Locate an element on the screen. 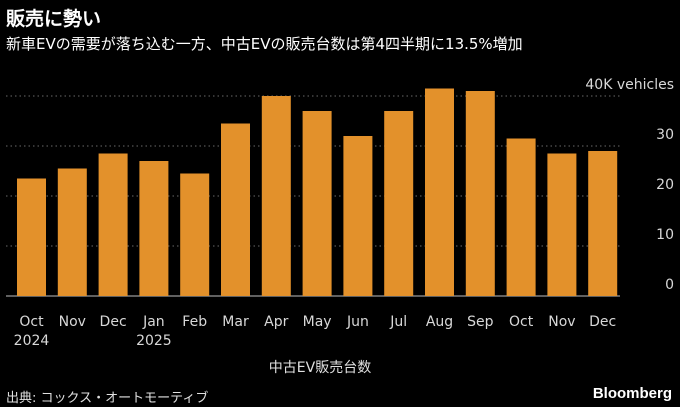  y-tick-label: 10 is located at coordinates (665, 235).